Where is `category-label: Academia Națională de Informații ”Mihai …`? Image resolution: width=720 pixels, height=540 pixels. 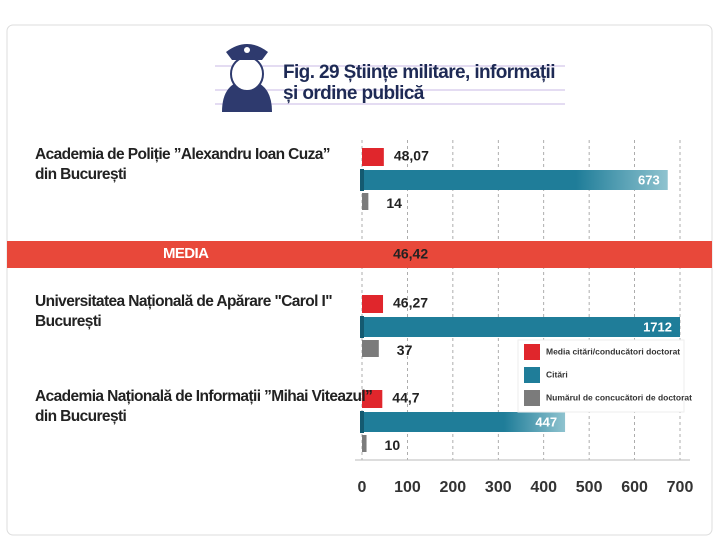
category-label: Academia Națională de Informații ”Mihai … is located at coordinates (204, 406).